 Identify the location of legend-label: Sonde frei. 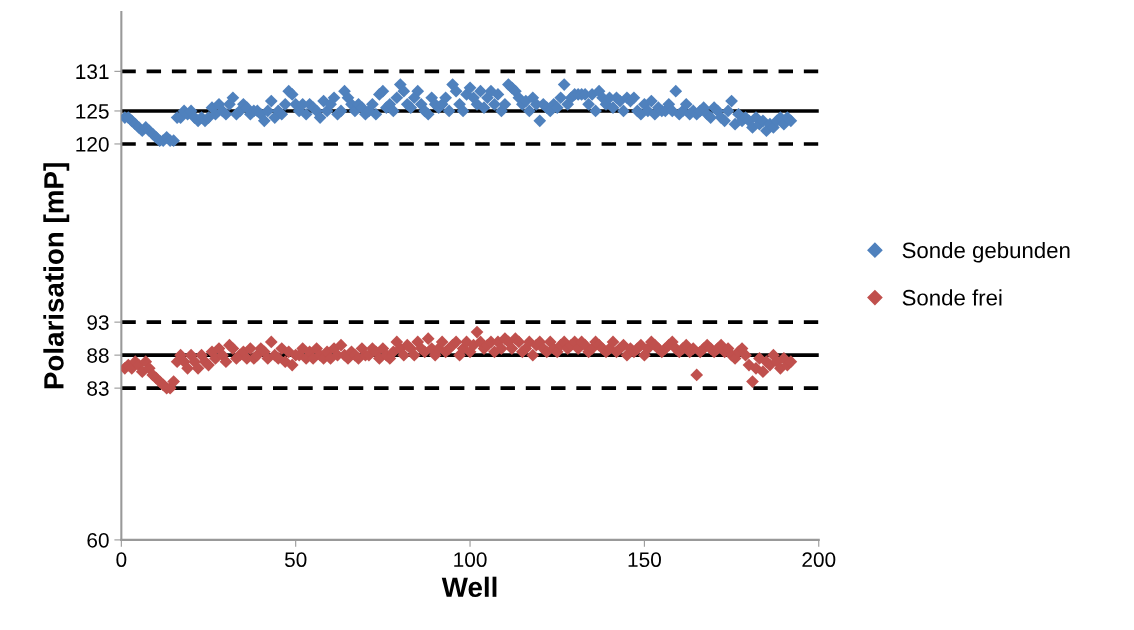
(952, 297).